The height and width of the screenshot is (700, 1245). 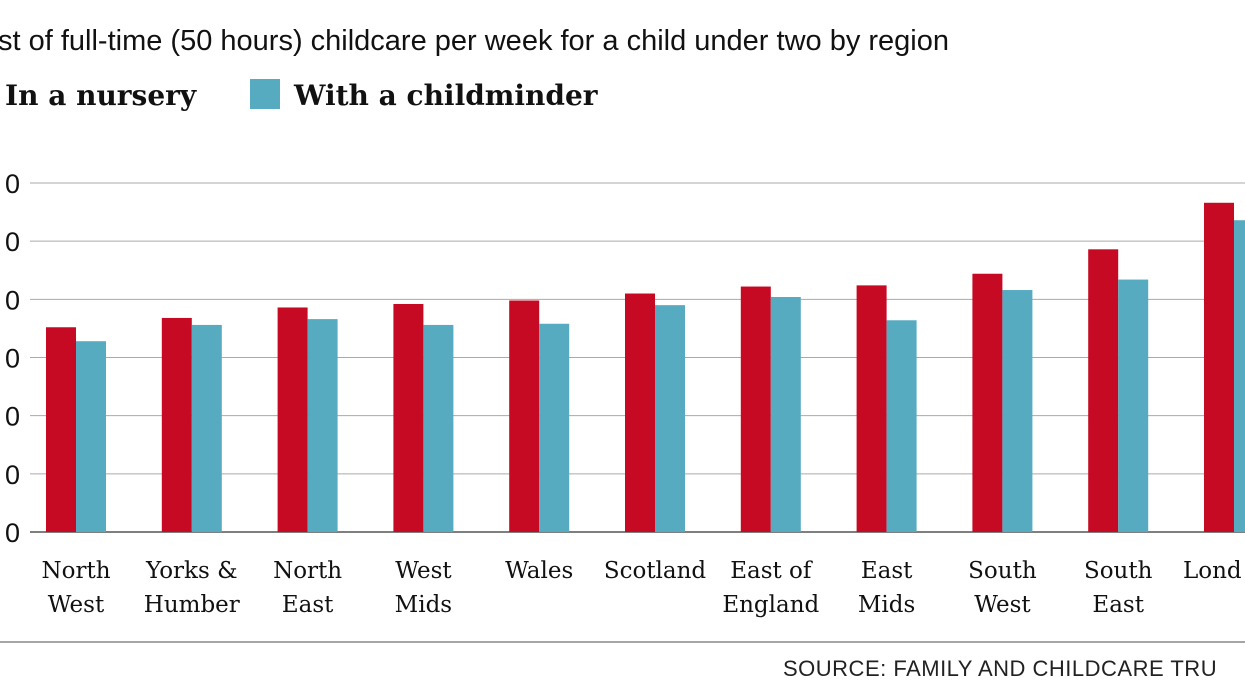 I want to click on x-tick-label: Lond, so click(x=1212, y=571).